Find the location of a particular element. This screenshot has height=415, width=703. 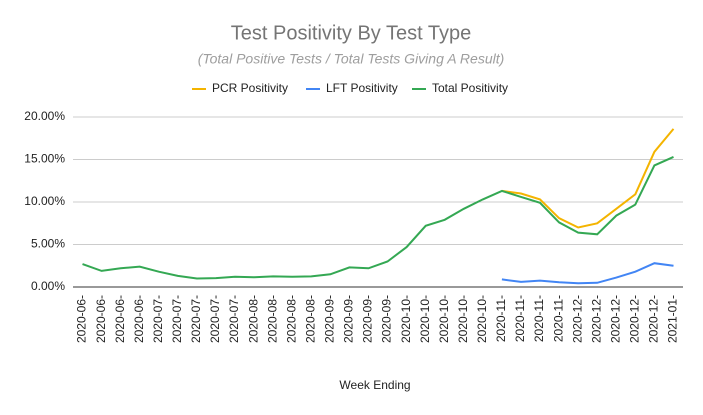

x-axis-label: Week Ending is located at coordinates (374, 385).